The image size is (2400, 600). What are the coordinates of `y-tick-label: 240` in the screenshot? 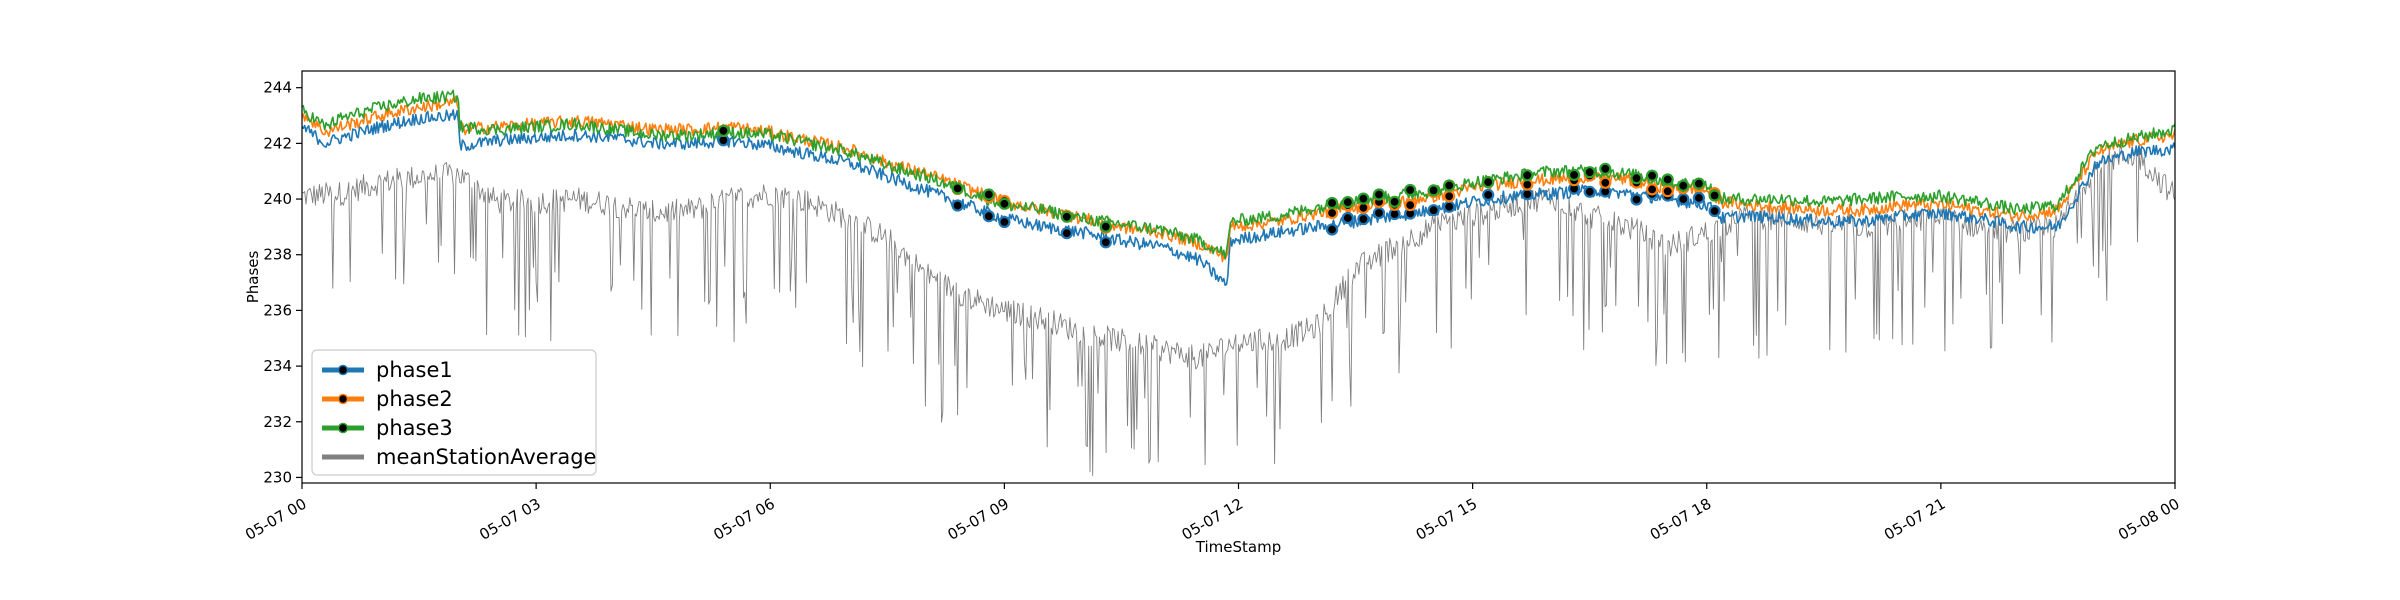 It's located at (277, 199).